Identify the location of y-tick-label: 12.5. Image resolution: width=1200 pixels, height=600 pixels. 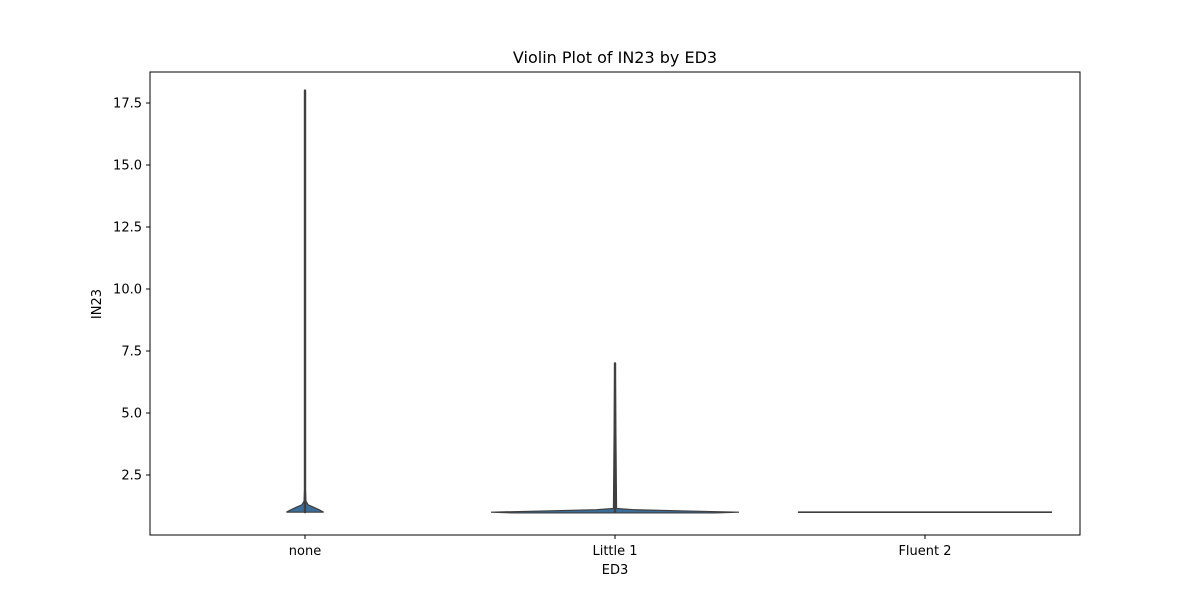
(127, 227).